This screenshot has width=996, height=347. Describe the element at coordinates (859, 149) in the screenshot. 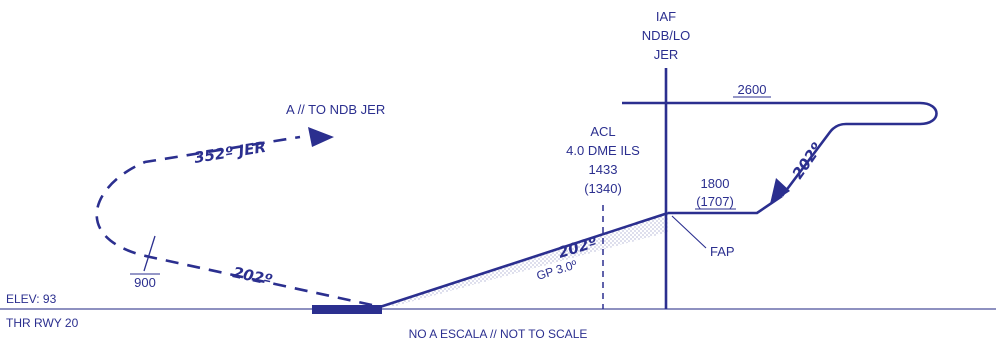

I see `procedure-turn-path` at that location.